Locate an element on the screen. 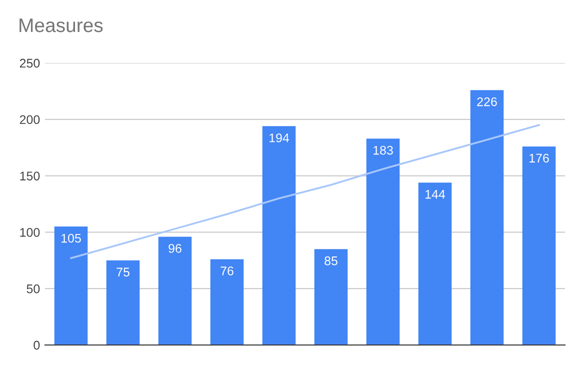  y-tick-label: 100 is located at coordinates (30, 232).